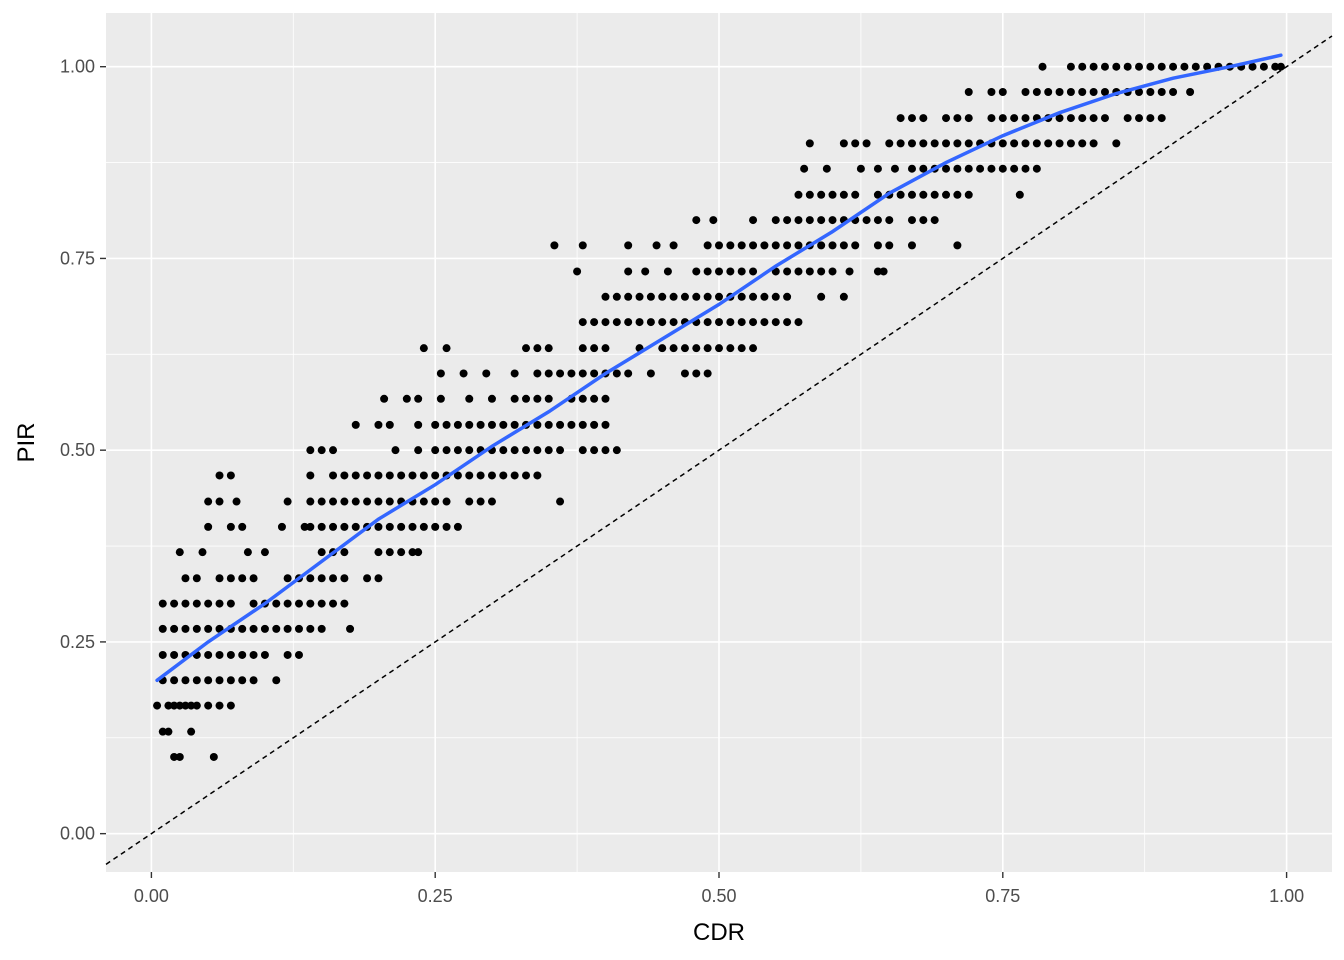 The height and width of the screenshot is (960, 1344). What do you see at coordinates (719, 932) in the screenshot?
I see `x-axis-title: CDR` at bounding box center [719, 932].